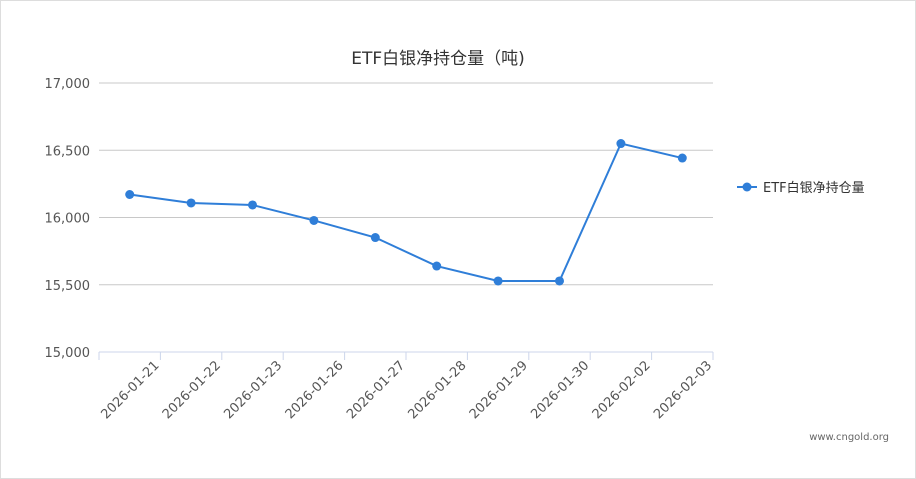  What do you see at coordinates (849, 437) in the screenshot?
I see `watermark: www.cngold.org` at bounding box center [849, 437].